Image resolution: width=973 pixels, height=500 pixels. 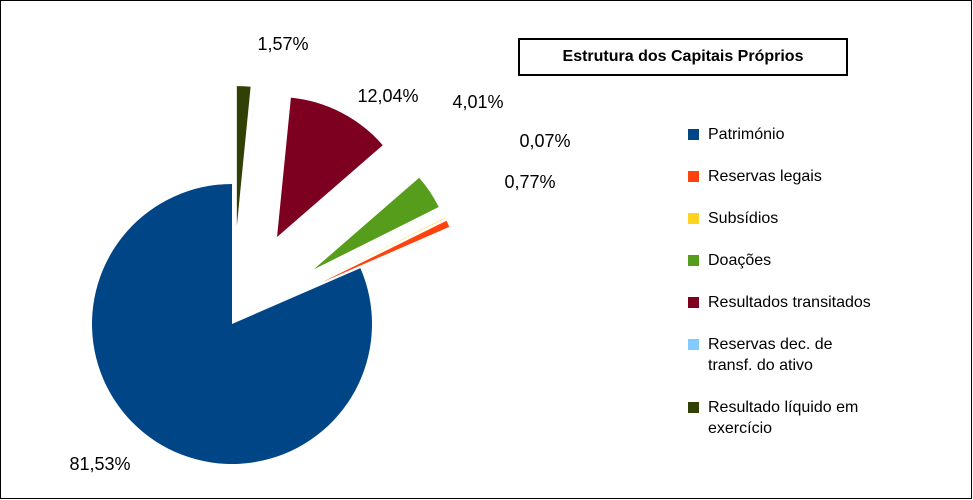 What do you see at coordinates (740, 260) in the screenshot?
I see `legend-label: Doações` at bounding box center [740, 260].